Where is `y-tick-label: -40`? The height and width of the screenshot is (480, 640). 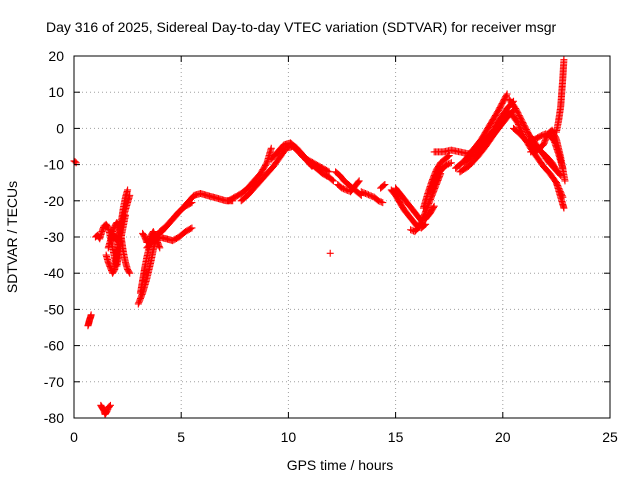 y-tick-label: -40 is located at coordinates (54, 273).